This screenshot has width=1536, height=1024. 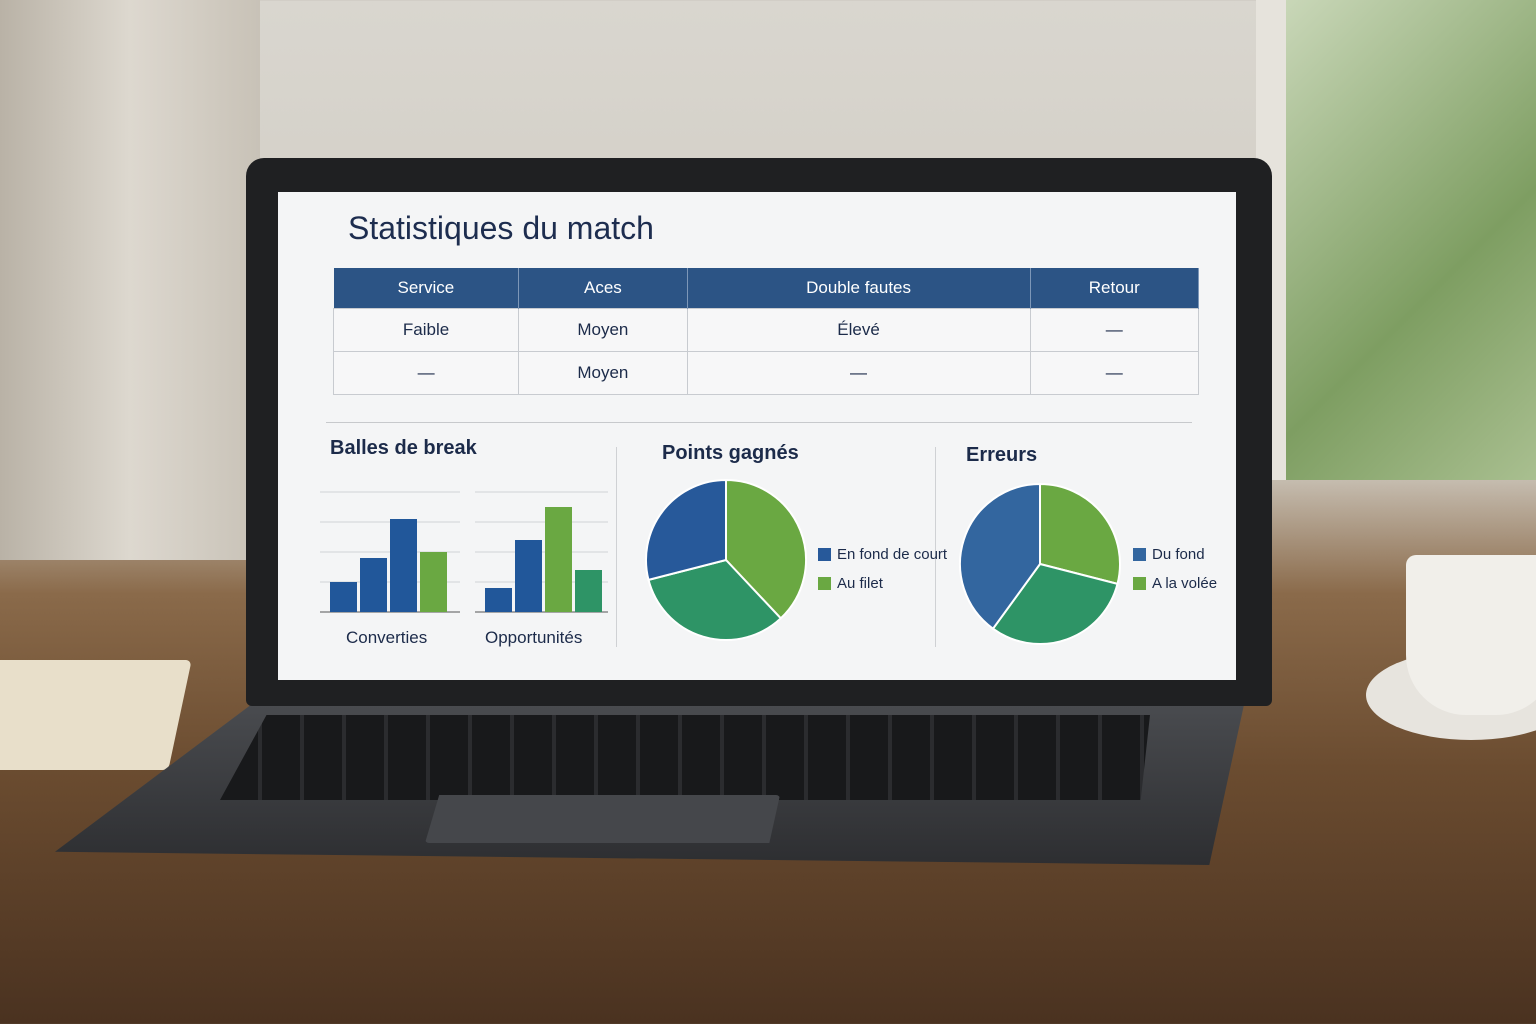 What do you see at coordinates (501, 228) in the screenshot?
I see `page-title: Statistiques du match` at bounding box center [501, 228].